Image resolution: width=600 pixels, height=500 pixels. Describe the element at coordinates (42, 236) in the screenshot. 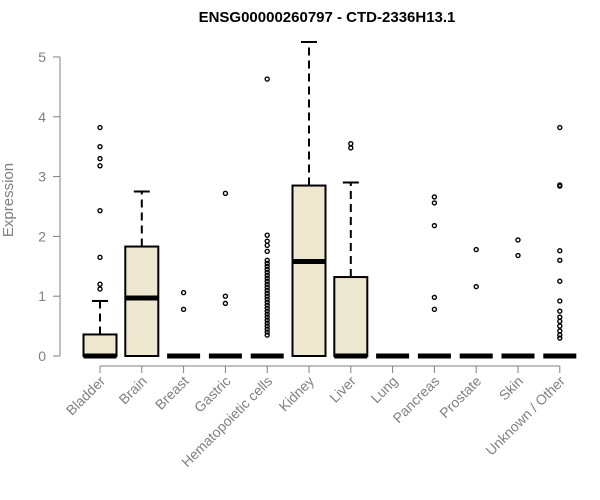

I see `y-tick-label-2: 2` at that location.